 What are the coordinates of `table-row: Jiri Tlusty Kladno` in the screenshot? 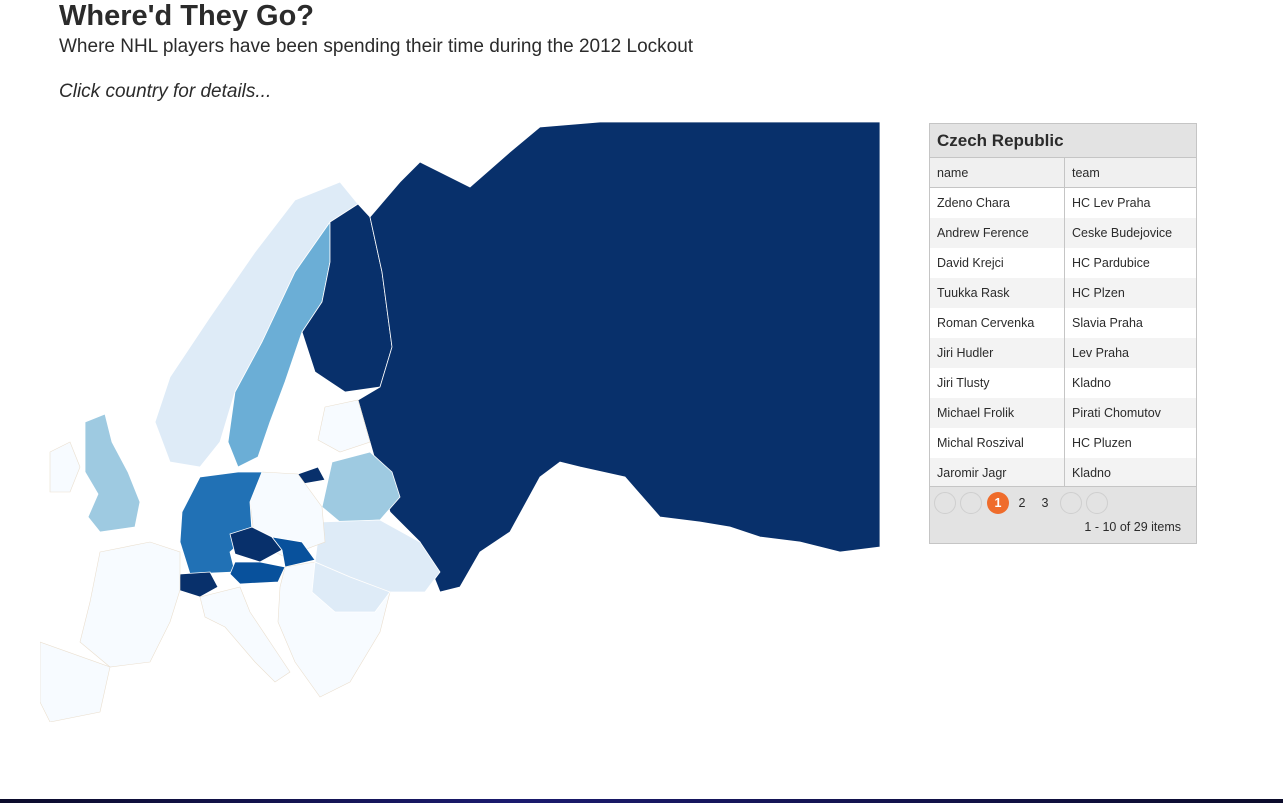 It's located at (1063, 383).